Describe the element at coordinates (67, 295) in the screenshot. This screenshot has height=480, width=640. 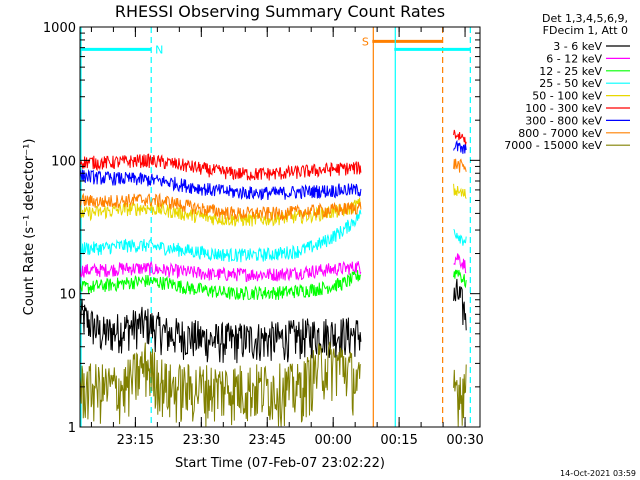
I see `y-tick-label: 10` at that location.